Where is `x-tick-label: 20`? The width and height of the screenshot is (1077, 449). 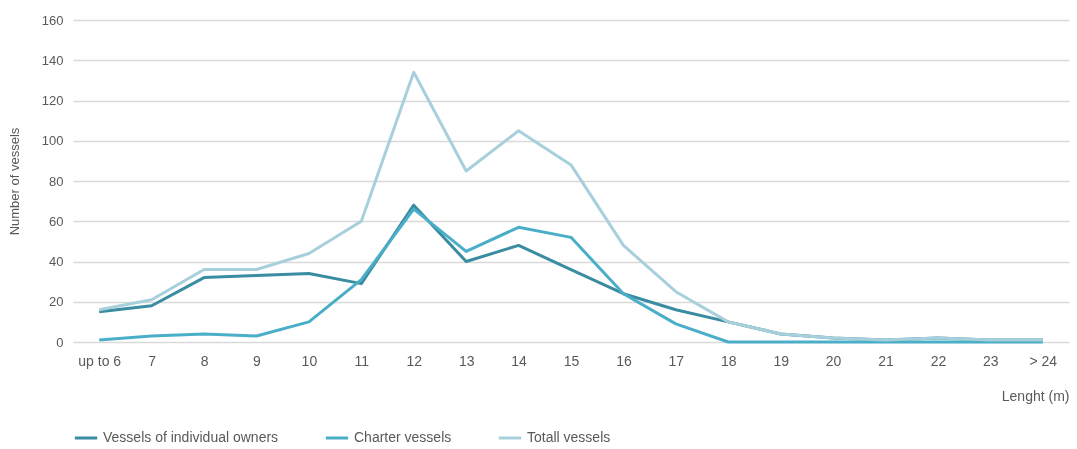
x-tick-label: 20 is located at coordinates (833, 360).